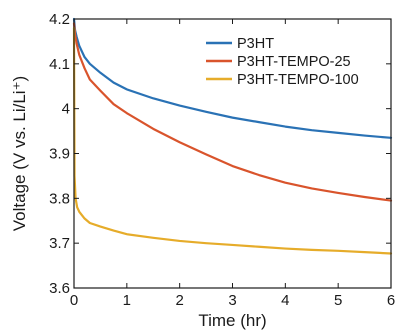 The width and height of the screenshot is (396, 331). I want to click on x-tick-label: 3, so click(232, 300).